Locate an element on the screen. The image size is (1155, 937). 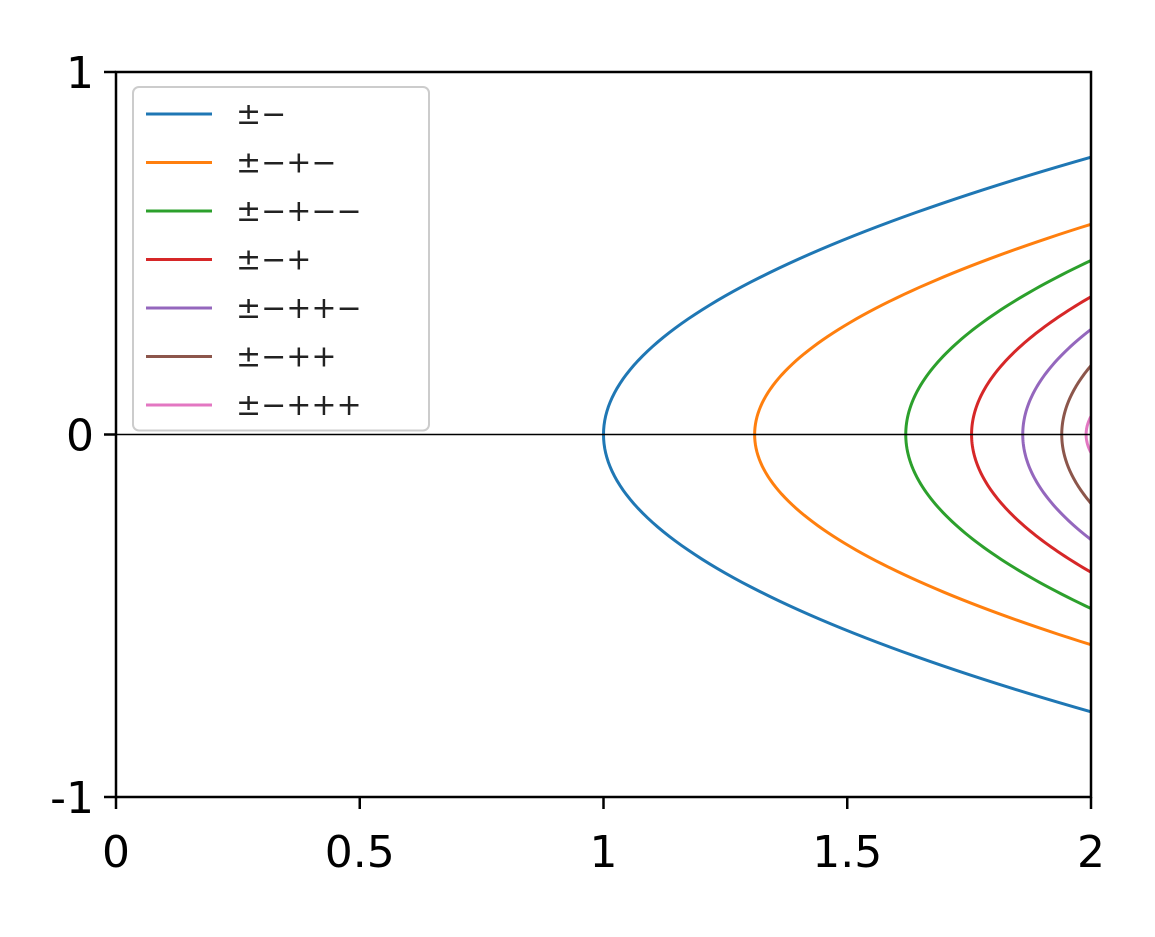
y-axis: -1 0 1 is located at coordinates (83, 436).